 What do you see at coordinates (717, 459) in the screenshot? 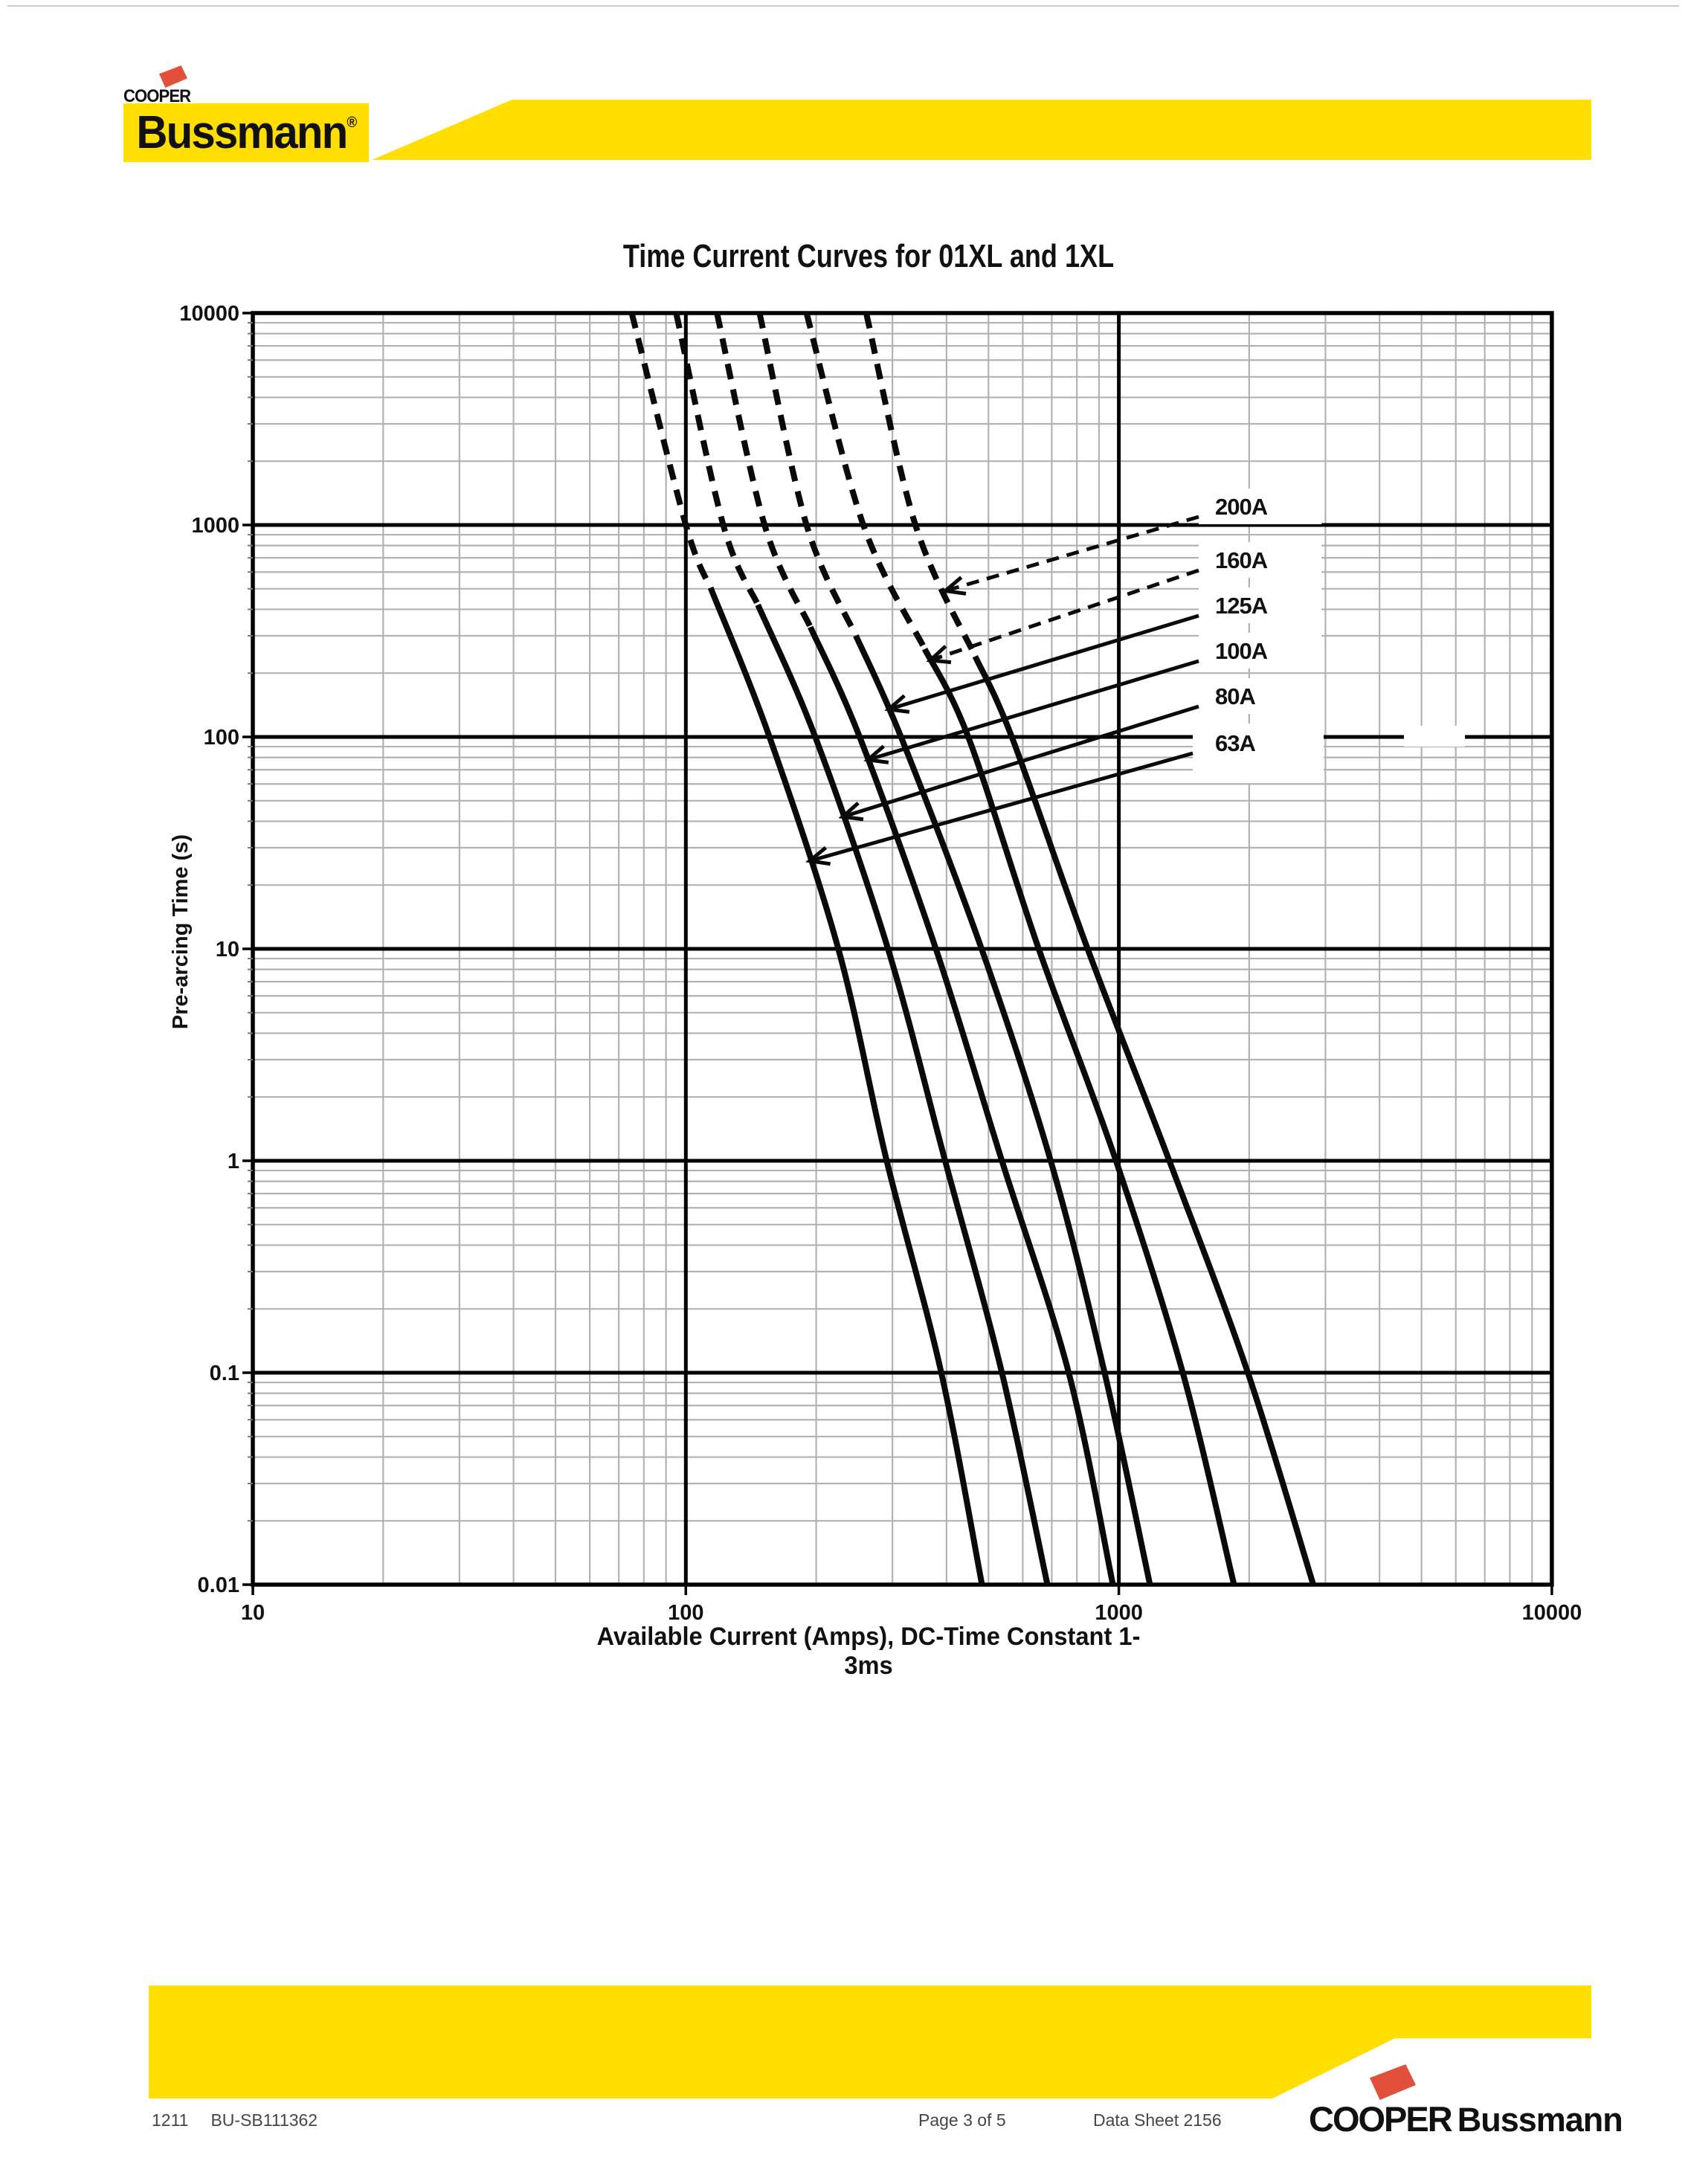
I see `curve-80A-dashed` at bounding box center [717, 459].